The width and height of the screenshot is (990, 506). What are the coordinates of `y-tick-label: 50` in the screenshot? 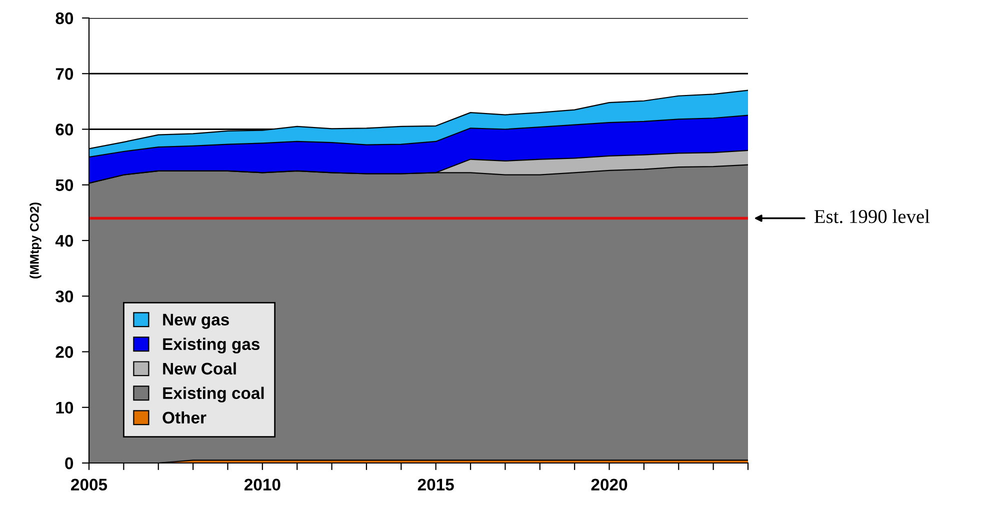 It's located at (65, 185).